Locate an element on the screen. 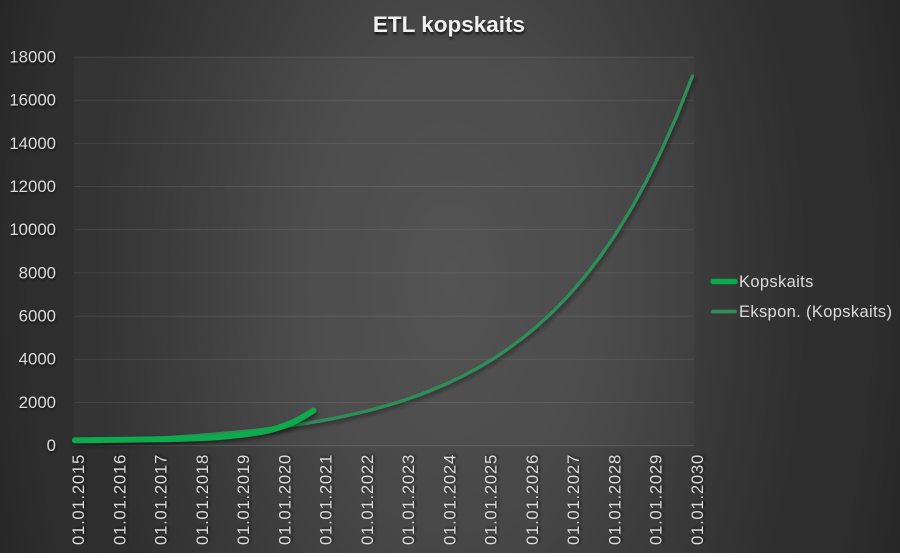 This screenshot has height=558, width=900. svg-text: 01.01.2020 is located at coordinates (284, 499).